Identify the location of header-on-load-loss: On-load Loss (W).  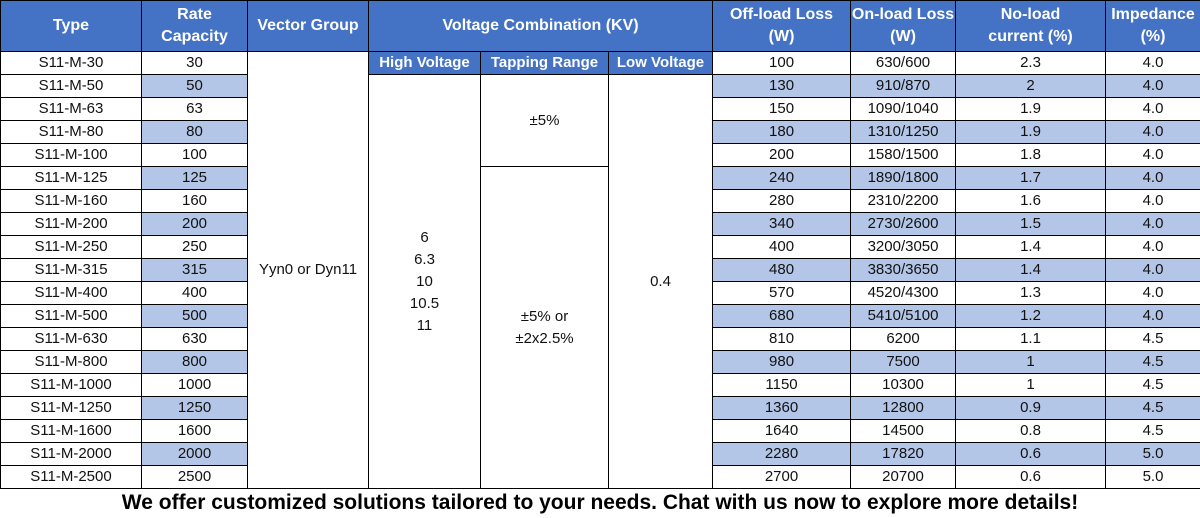
(903, 26).